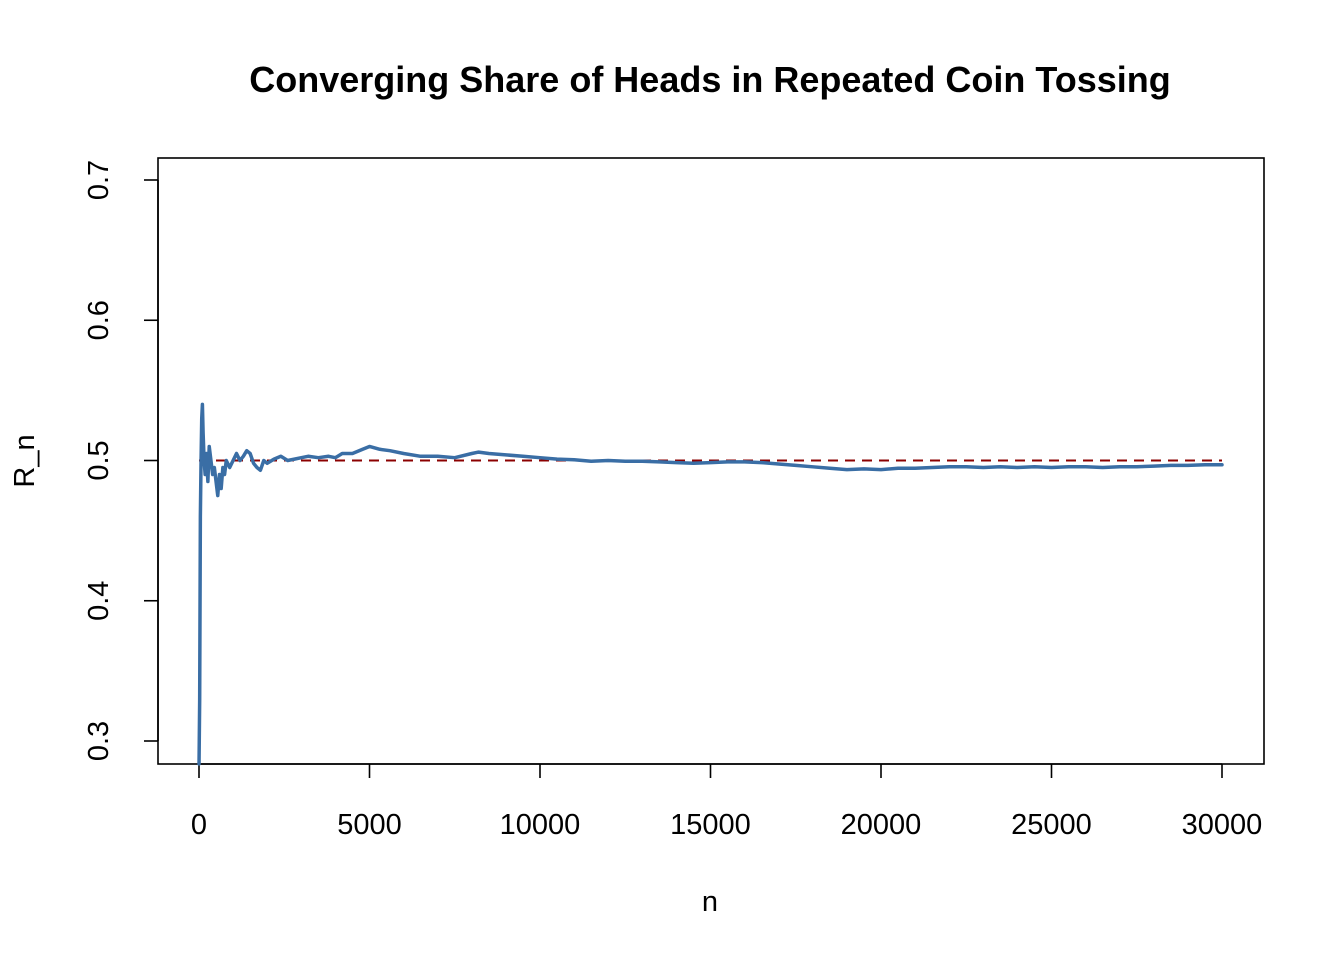 This screenshot has width=1344, height=960. I want to click on y-axis-label: R_n, so click(25, 460).